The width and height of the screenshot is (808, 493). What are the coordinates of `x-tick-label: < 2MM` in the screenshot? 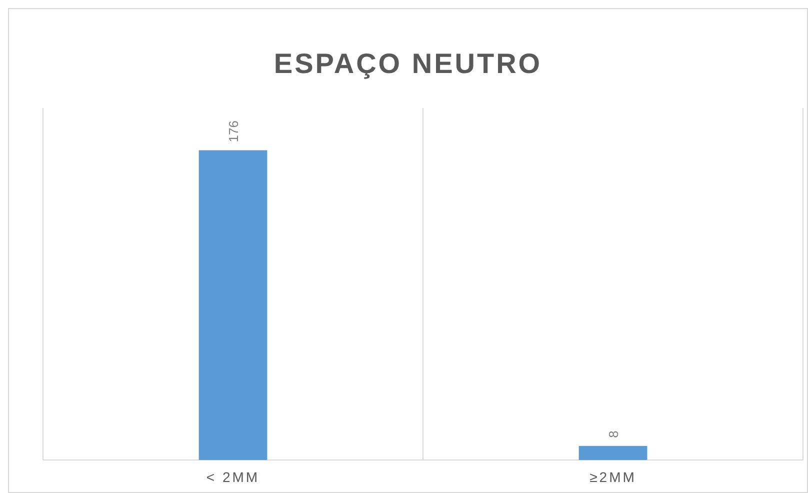 It's located at (233, 477).